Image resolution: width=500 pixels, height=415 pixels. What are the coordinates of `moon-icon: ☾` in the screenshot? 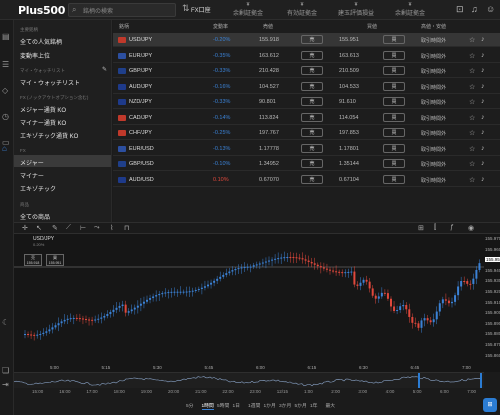 It's located at (6, 322).